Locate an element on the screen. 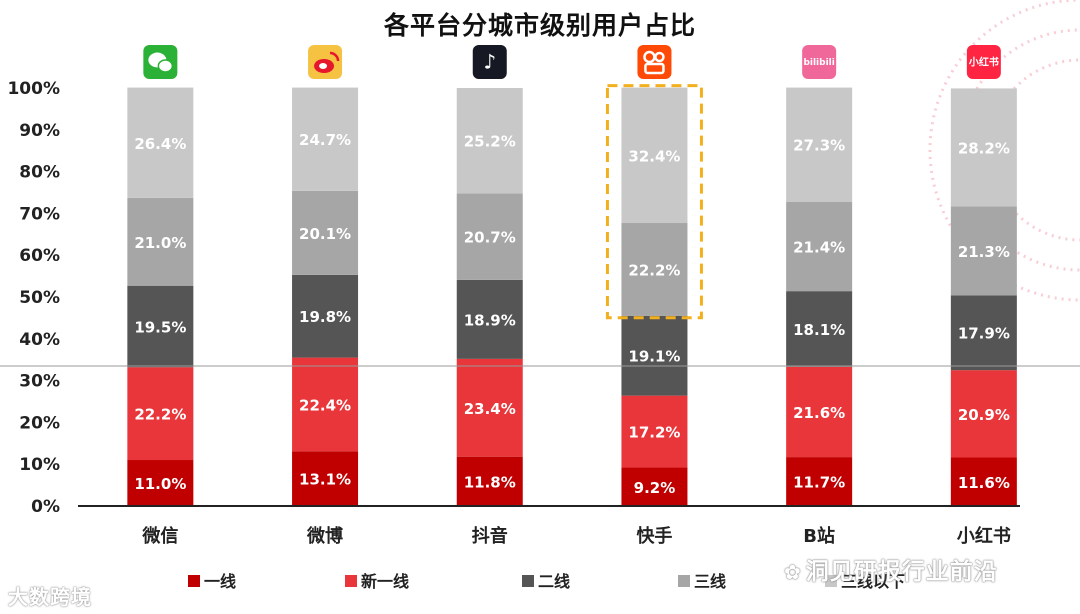  legend-label: 三线以下 is located at coordinates (873, 581).